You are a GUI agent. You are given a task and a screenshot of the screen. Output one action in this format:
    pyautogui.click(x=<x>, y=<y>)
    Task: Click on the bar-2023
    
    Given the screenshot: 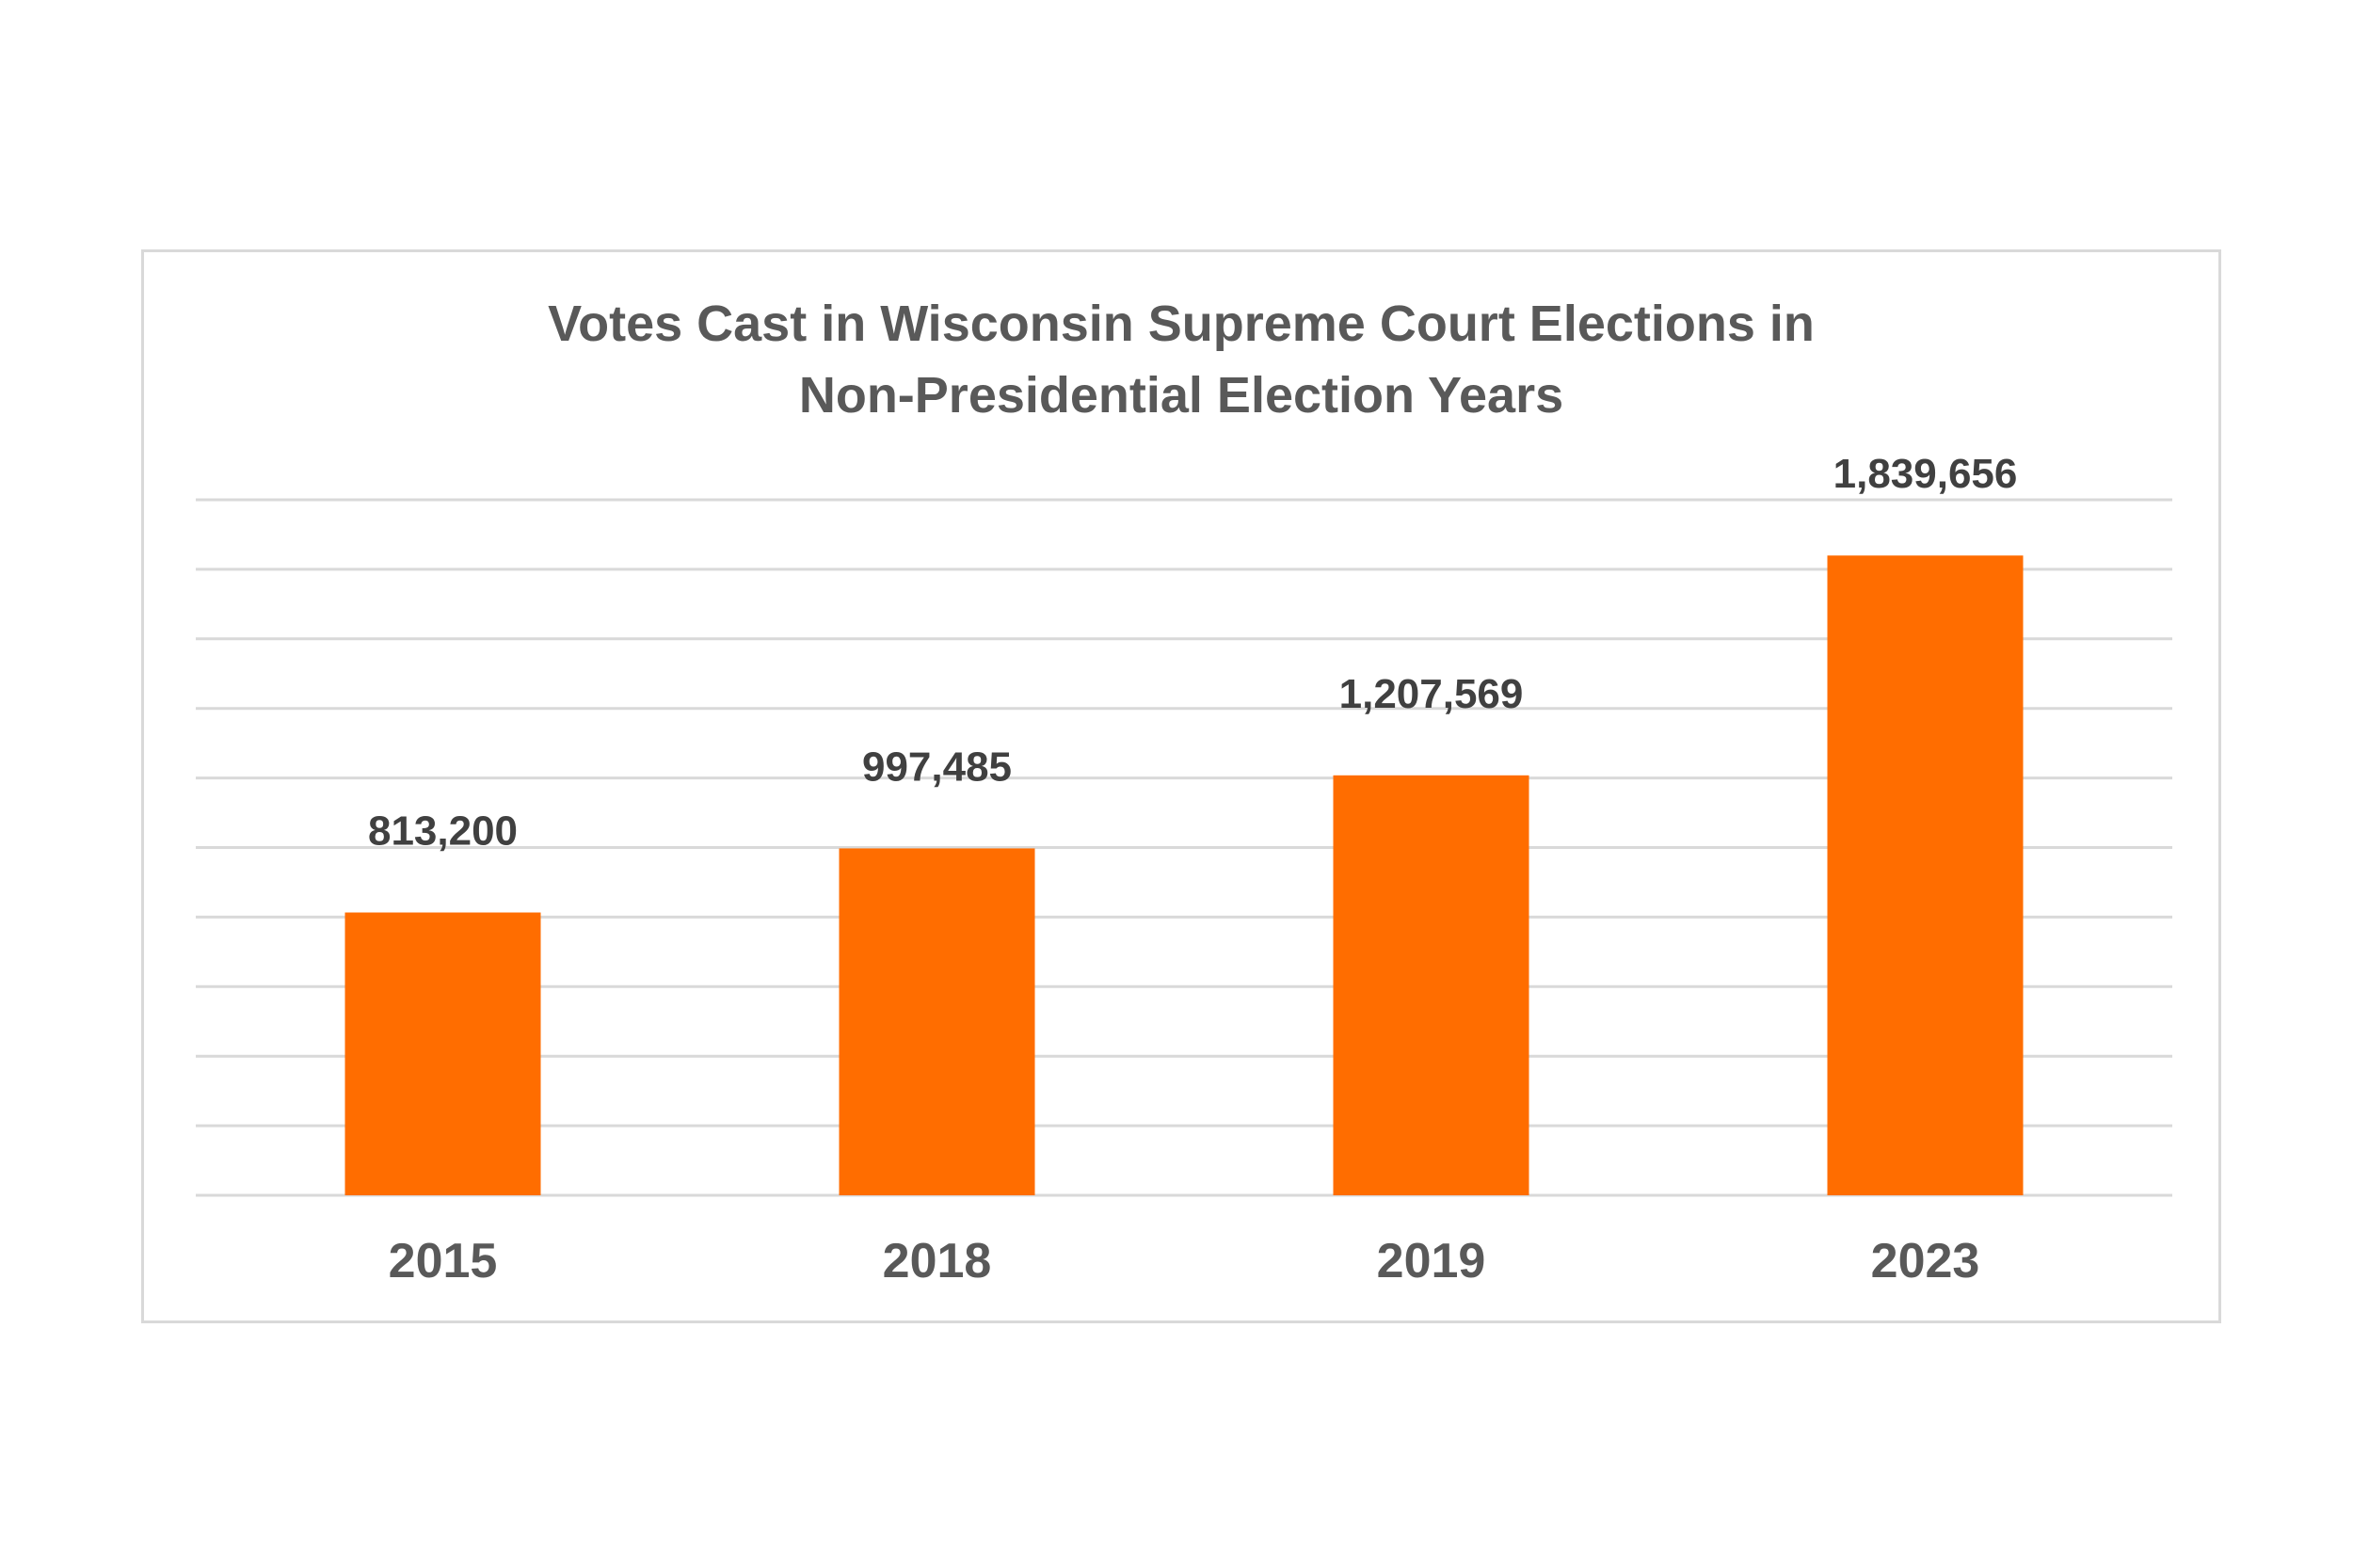 What is the action you would take?
    pyautogui.click(x=1925, y=875)
    